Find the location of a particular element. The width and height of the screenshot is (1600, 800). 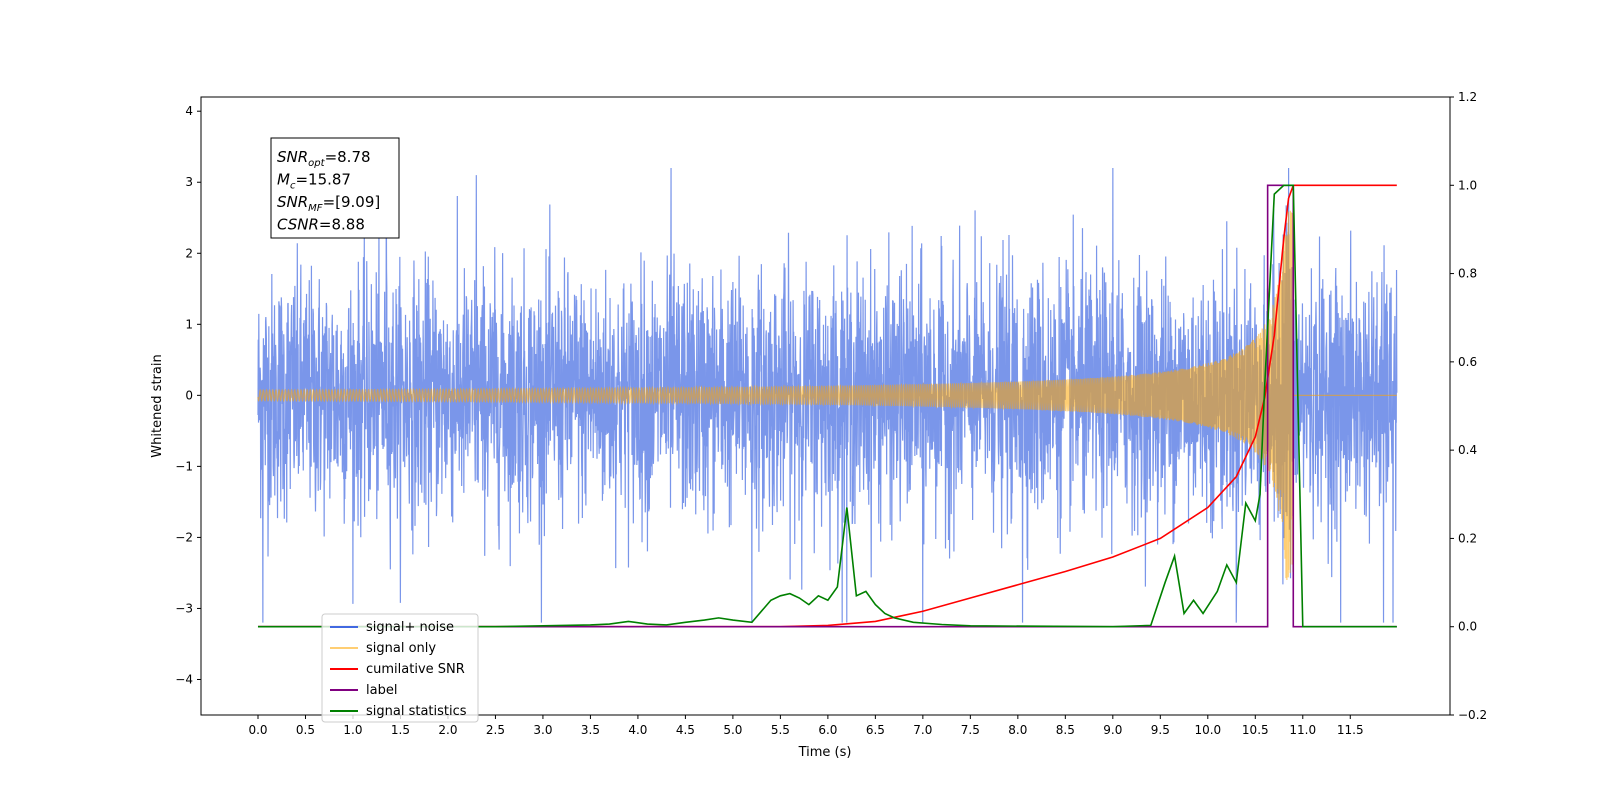

x-tick-label: 8.0 is located at coordinates (1017, 730).